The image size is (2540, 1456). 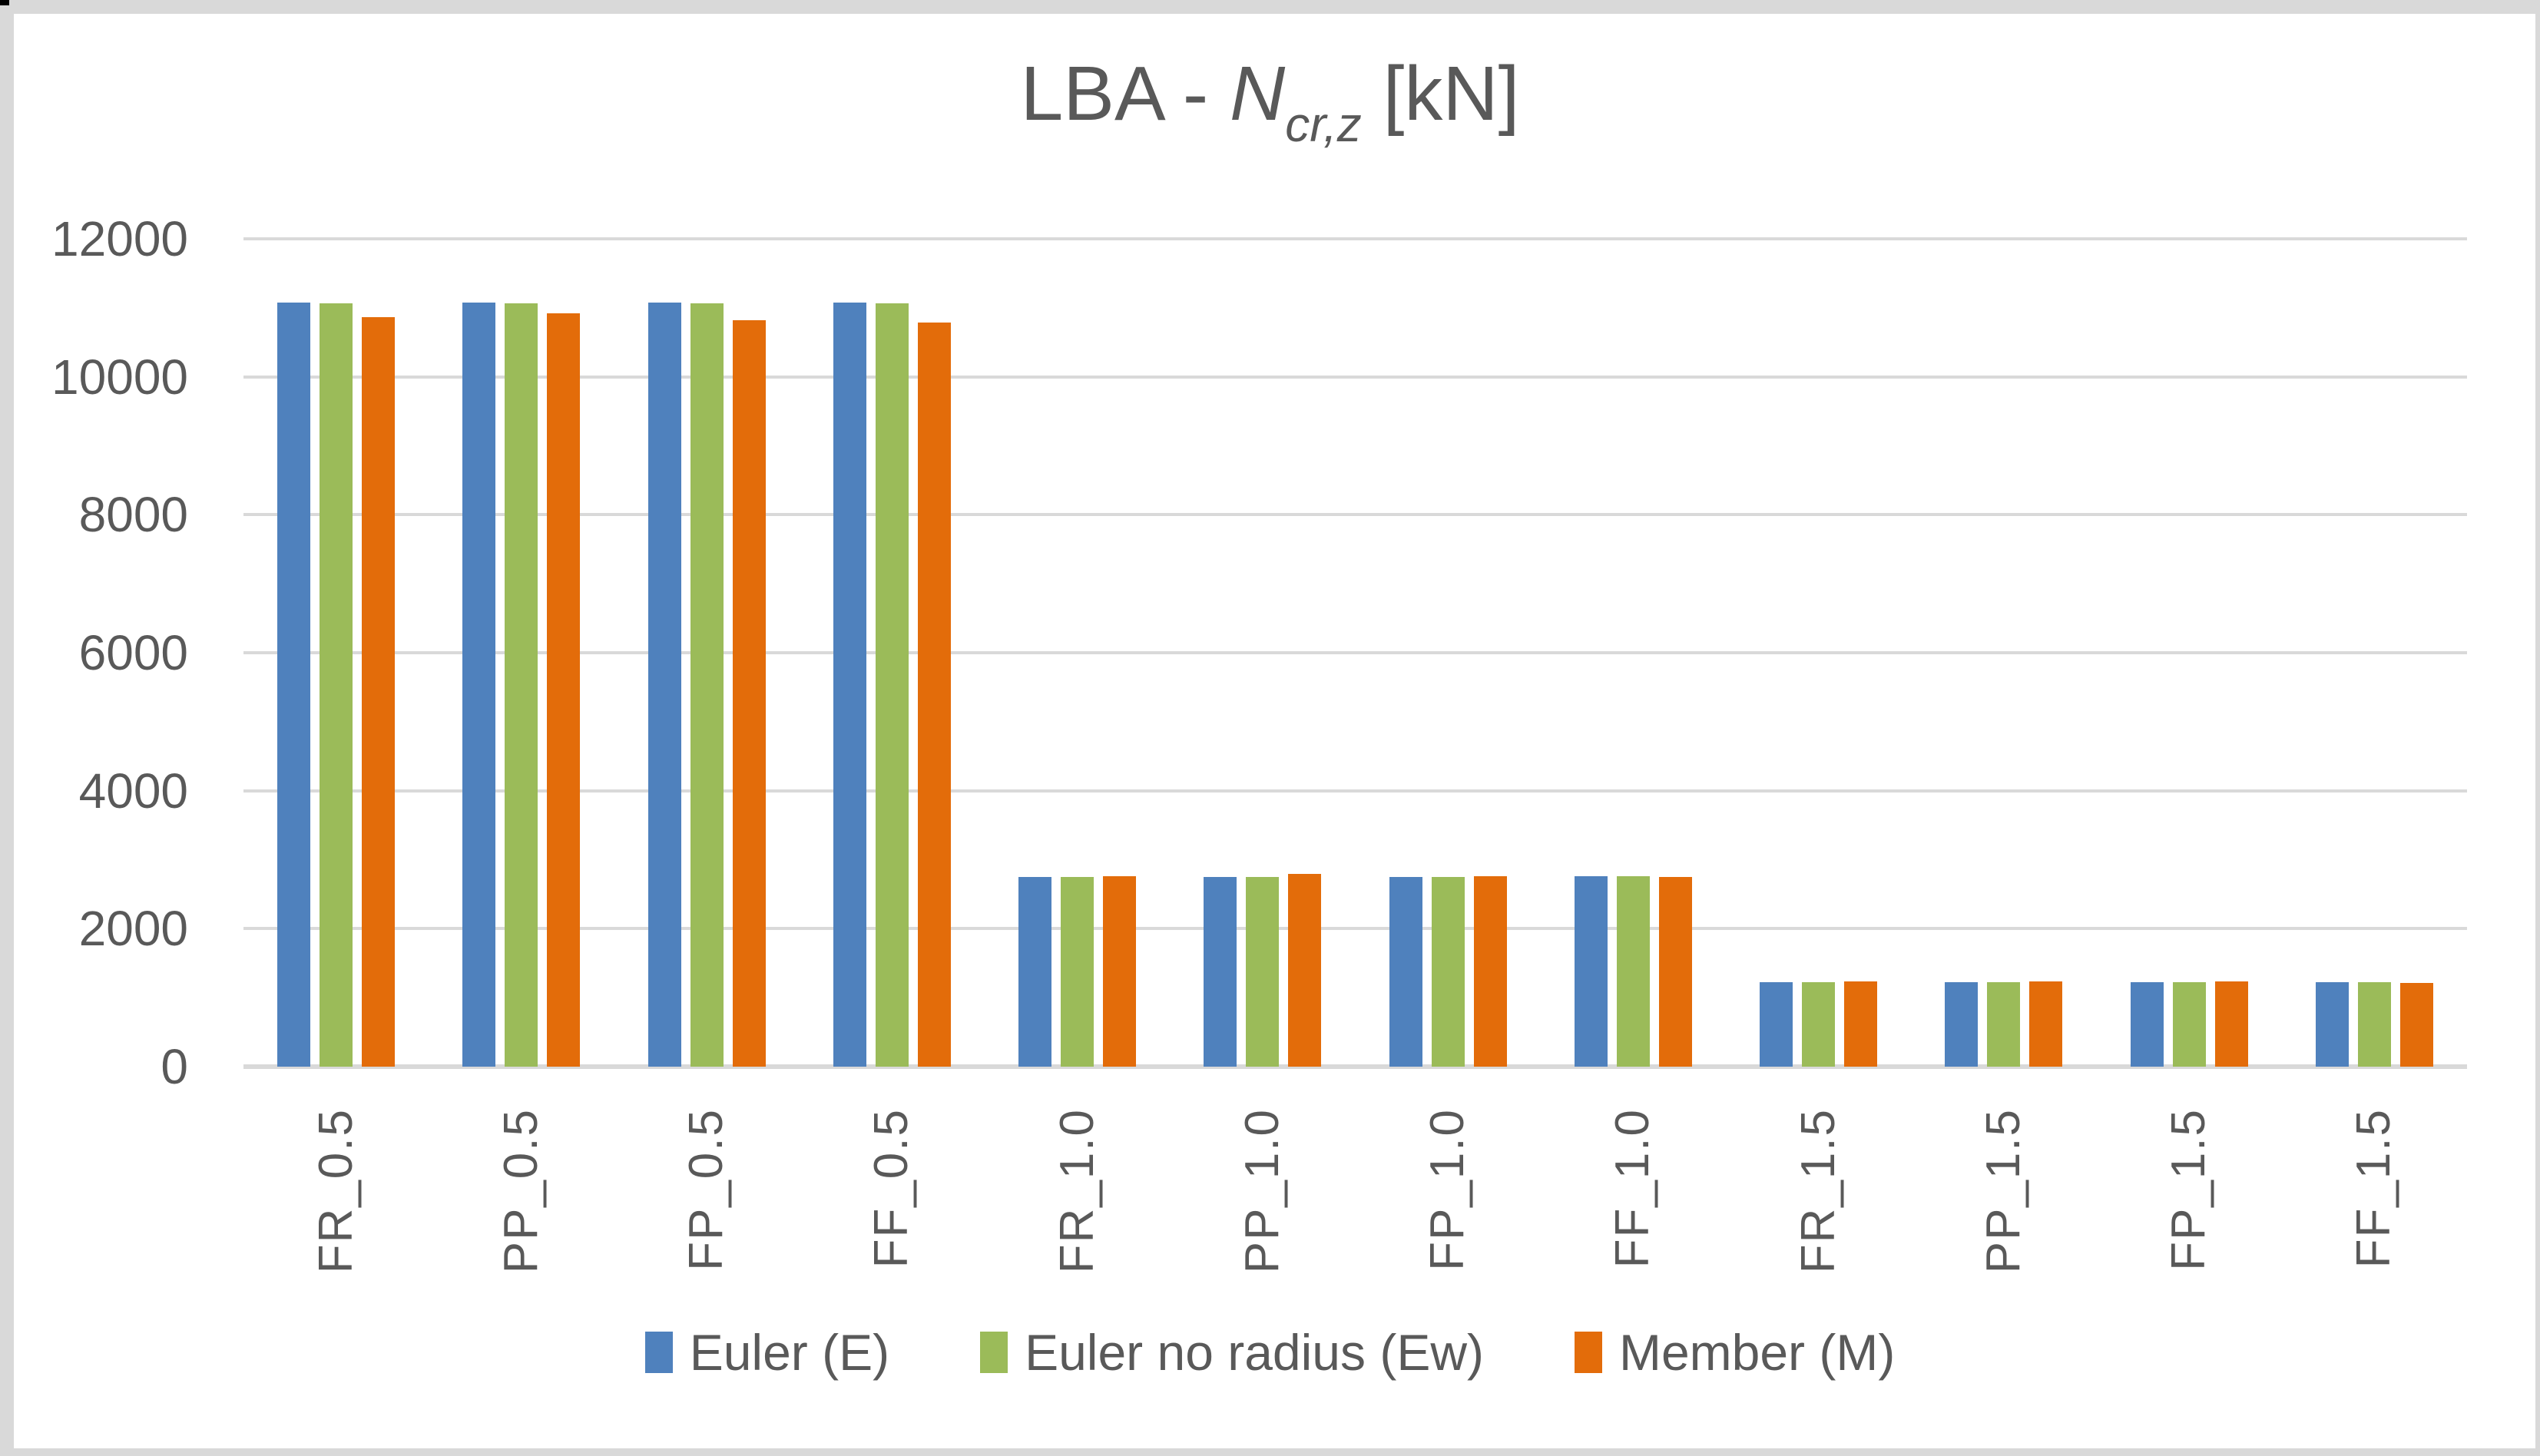 I want to click on bar-member-m-FF_1.0, so click(x=1675, y=972).